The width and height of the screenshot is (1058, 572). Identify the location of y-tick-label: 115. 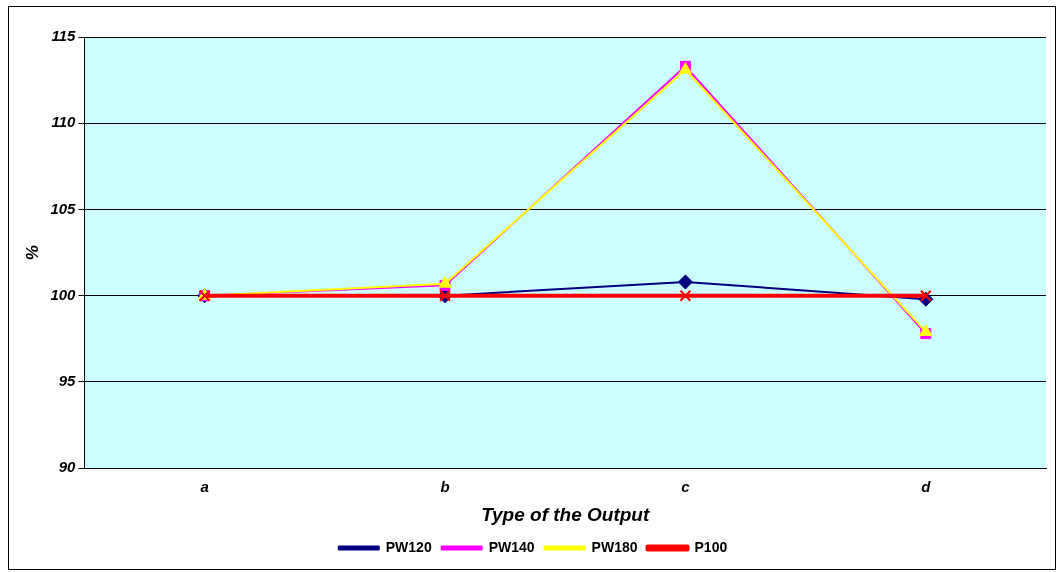
(64, 36).